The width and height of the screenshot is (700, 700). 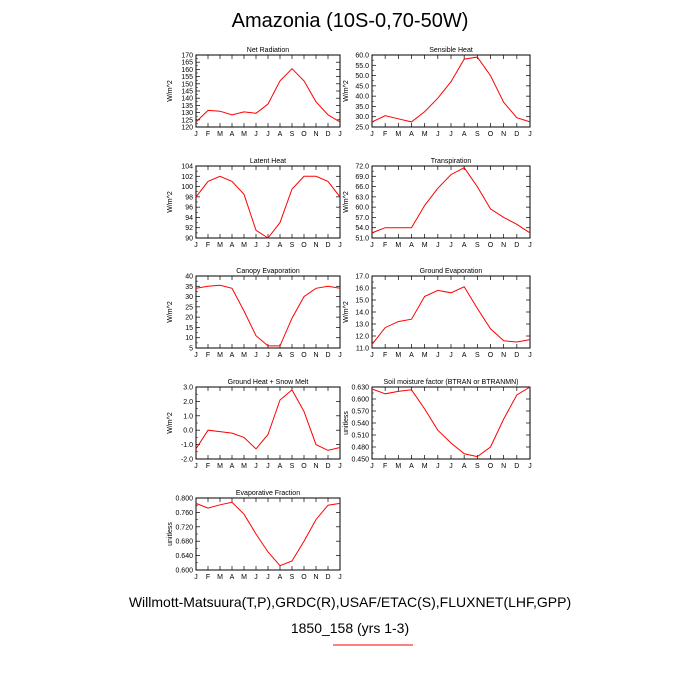 I want to click on ground-heat-snow-melt-y-tick-label: -1.0, so click(x=187, y=445).